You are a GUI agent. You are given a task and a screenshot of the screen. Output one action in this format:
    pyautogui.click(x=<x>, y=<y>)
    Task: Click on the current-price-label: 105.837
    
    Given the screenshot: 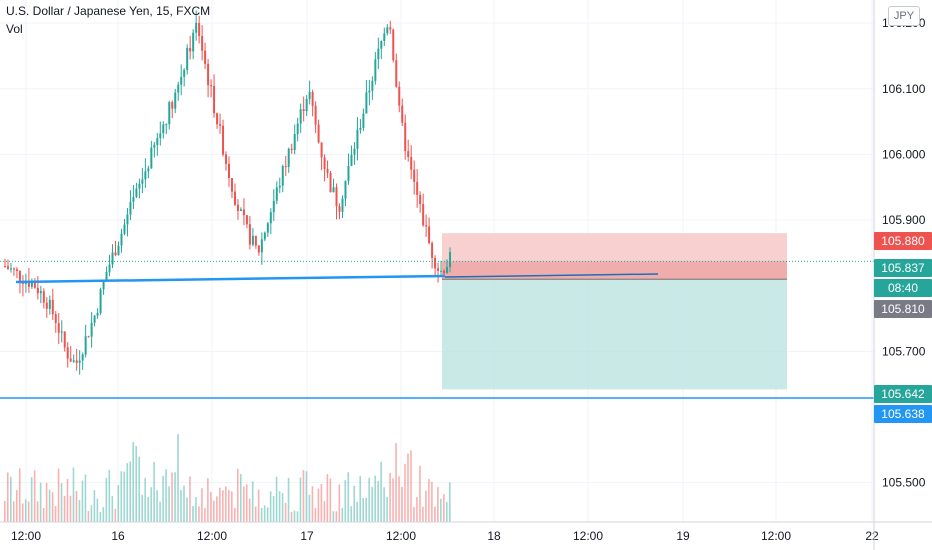 What is the action you would take?
    pyautogui.click(x=903, y=268)
    